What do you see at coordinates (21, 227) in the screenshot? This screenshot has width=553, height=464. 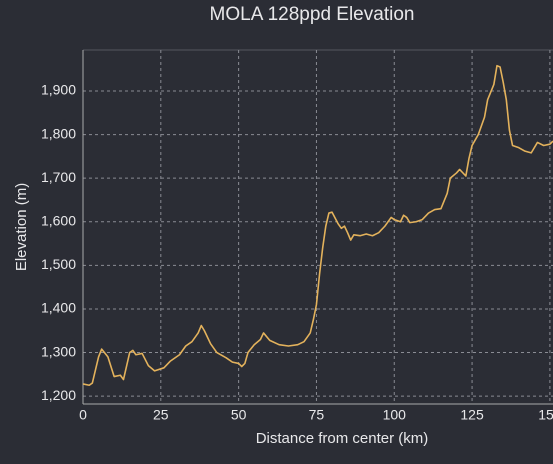 I see `y-axis-label: Elevation (m)` at bounding box center [21, 227].